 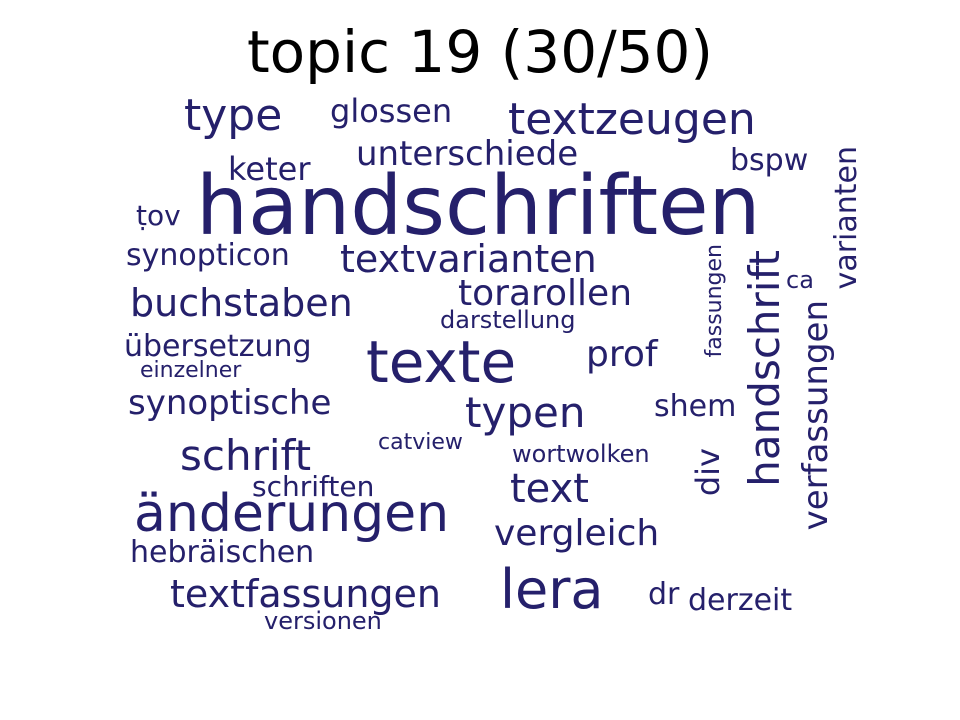 What do you see at coordinates (508, 320) in the screenshot?
I see `cloud-word: darstellung` at bounding box center [508, 320].